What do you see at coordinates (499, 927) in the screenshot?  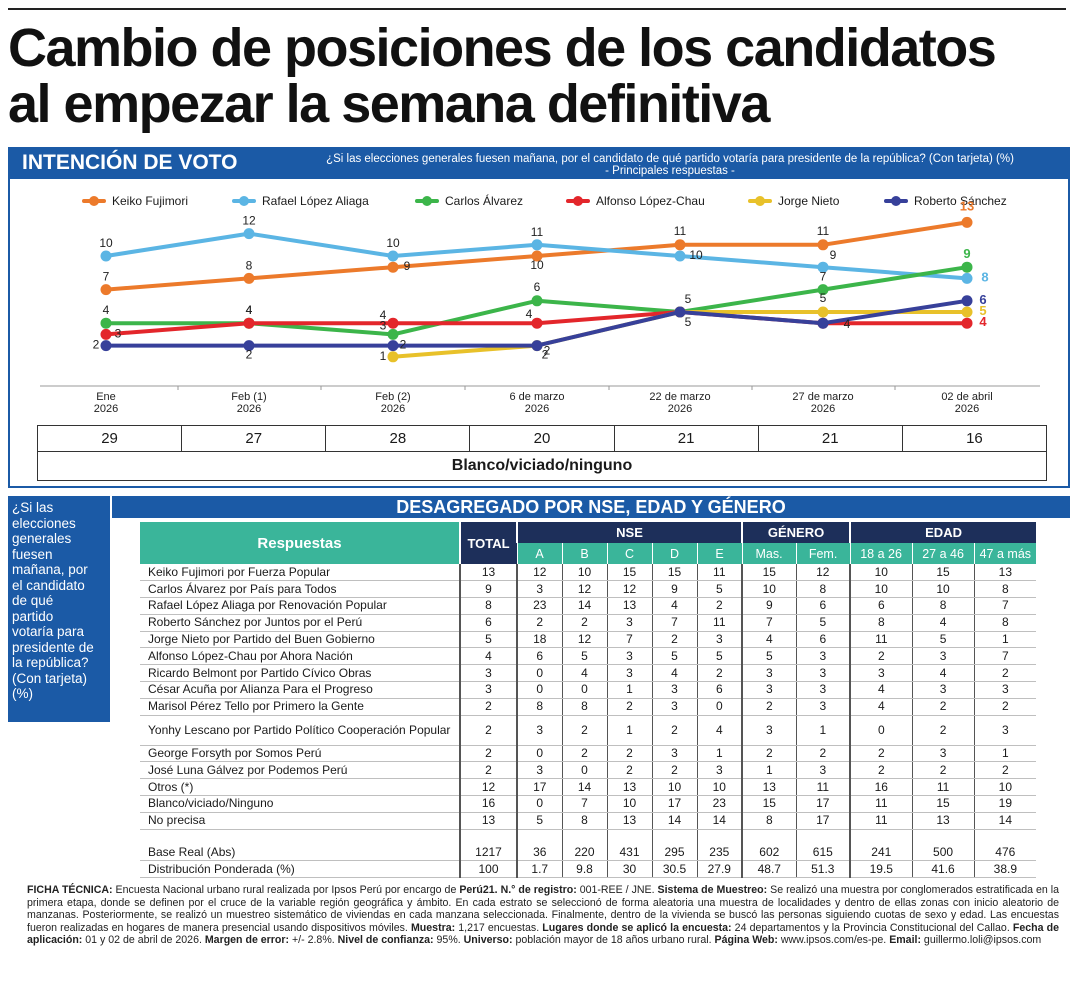 I see `ficha-text: 1,217 encuestas.` at bounding box center [499, 927].